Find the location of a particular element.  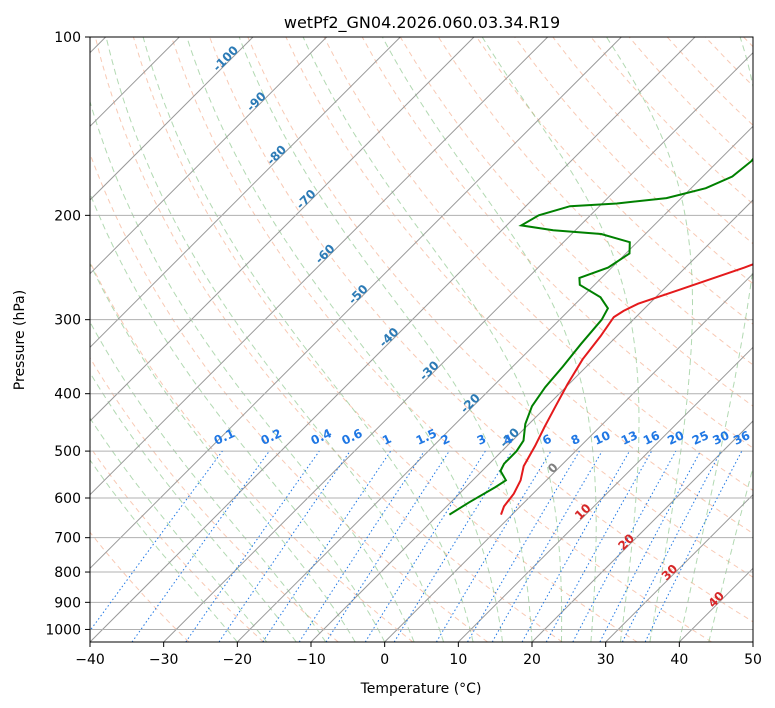

x-tick-label: 40 is located at coordinates (679, 660).